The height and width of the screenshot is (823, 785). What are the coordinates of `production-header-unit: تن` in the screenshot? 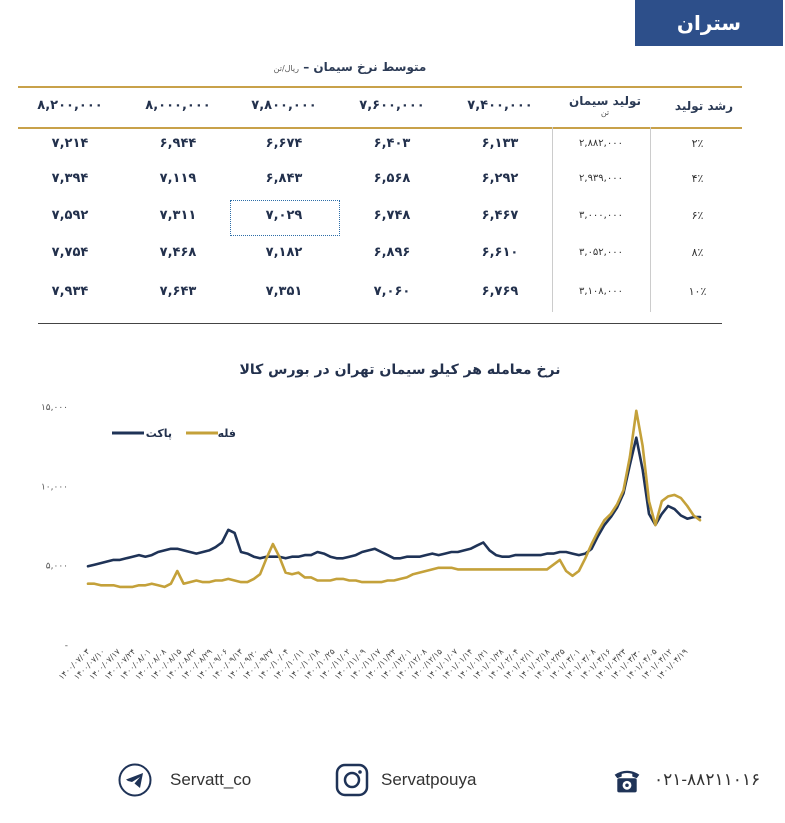 It's located at (605, 112).